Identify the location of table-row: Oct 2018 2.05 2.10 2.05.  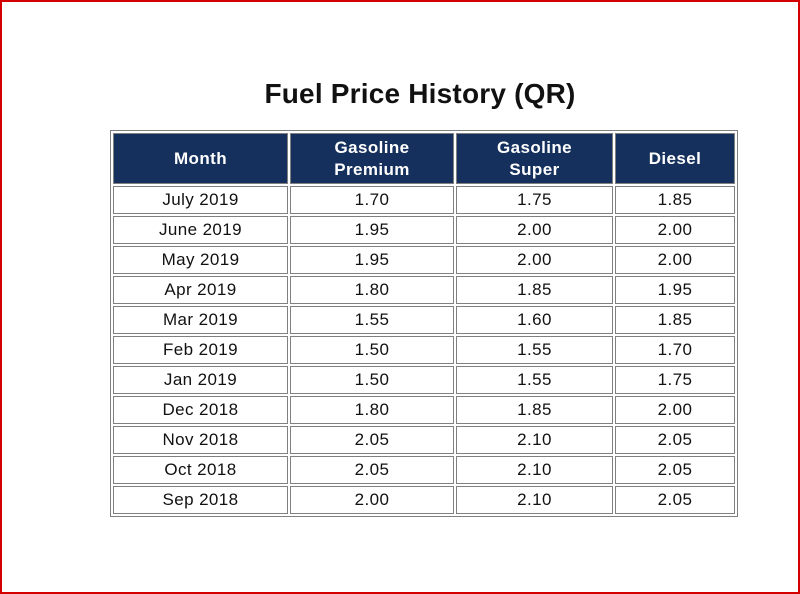
(424, 470).